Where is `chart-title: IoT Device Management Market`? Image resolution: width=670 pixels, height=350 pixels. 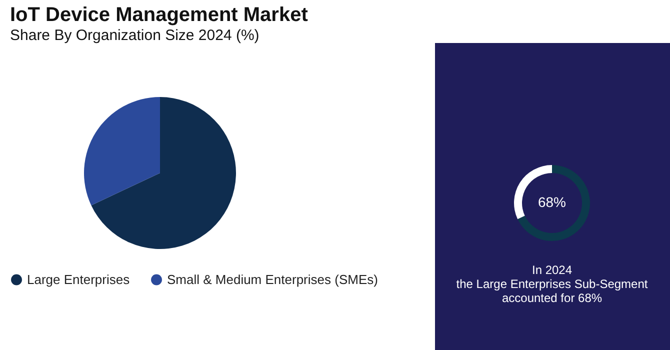 chart-title: IoT Device Management Market is located at coordinates (159, 15).